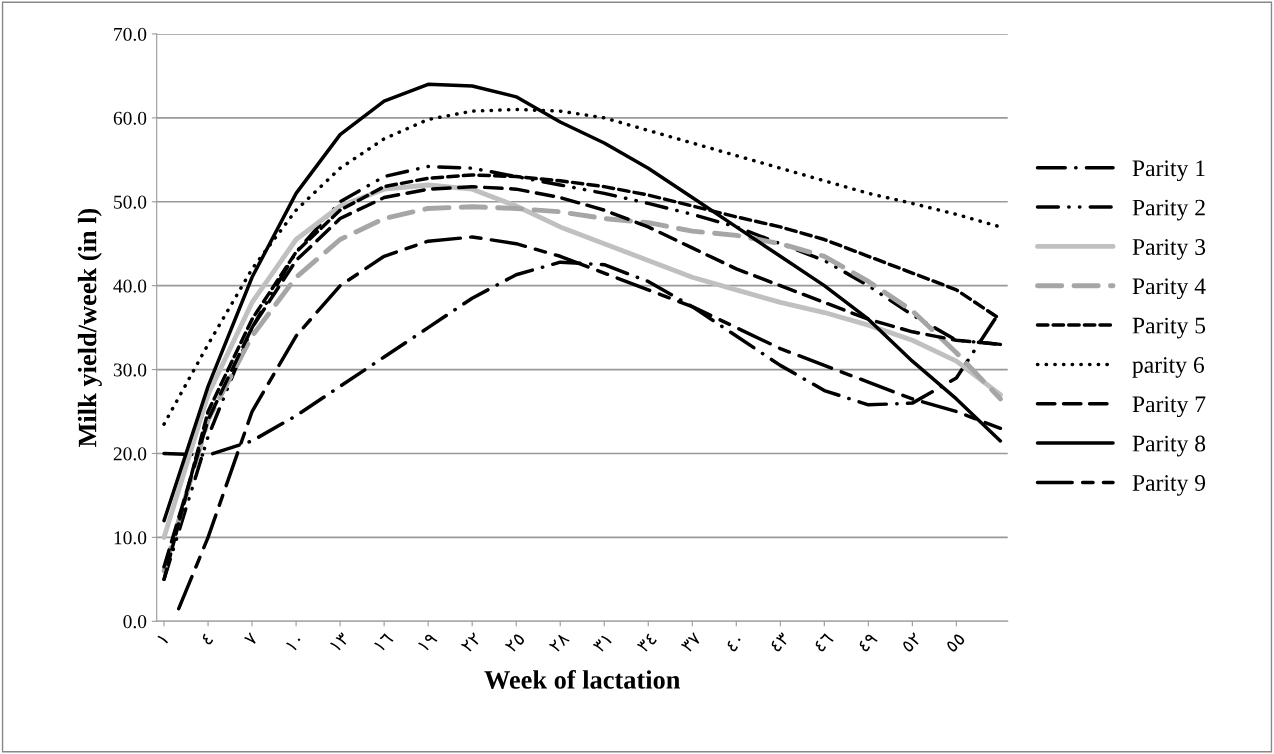 This screenshot has height=754, width=1274. Describe the element at coordinates (251, 639) in the screenshot. I see `x-tick-label: ٧` at that location.